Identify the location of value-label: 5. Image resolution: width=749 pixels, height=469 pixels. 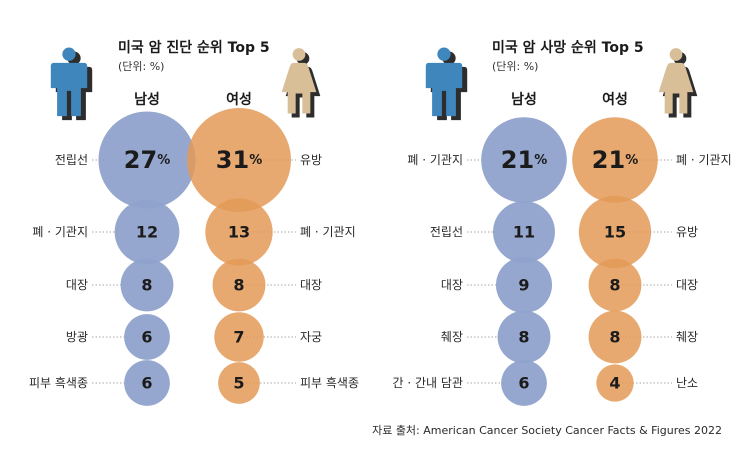
(238, 383).